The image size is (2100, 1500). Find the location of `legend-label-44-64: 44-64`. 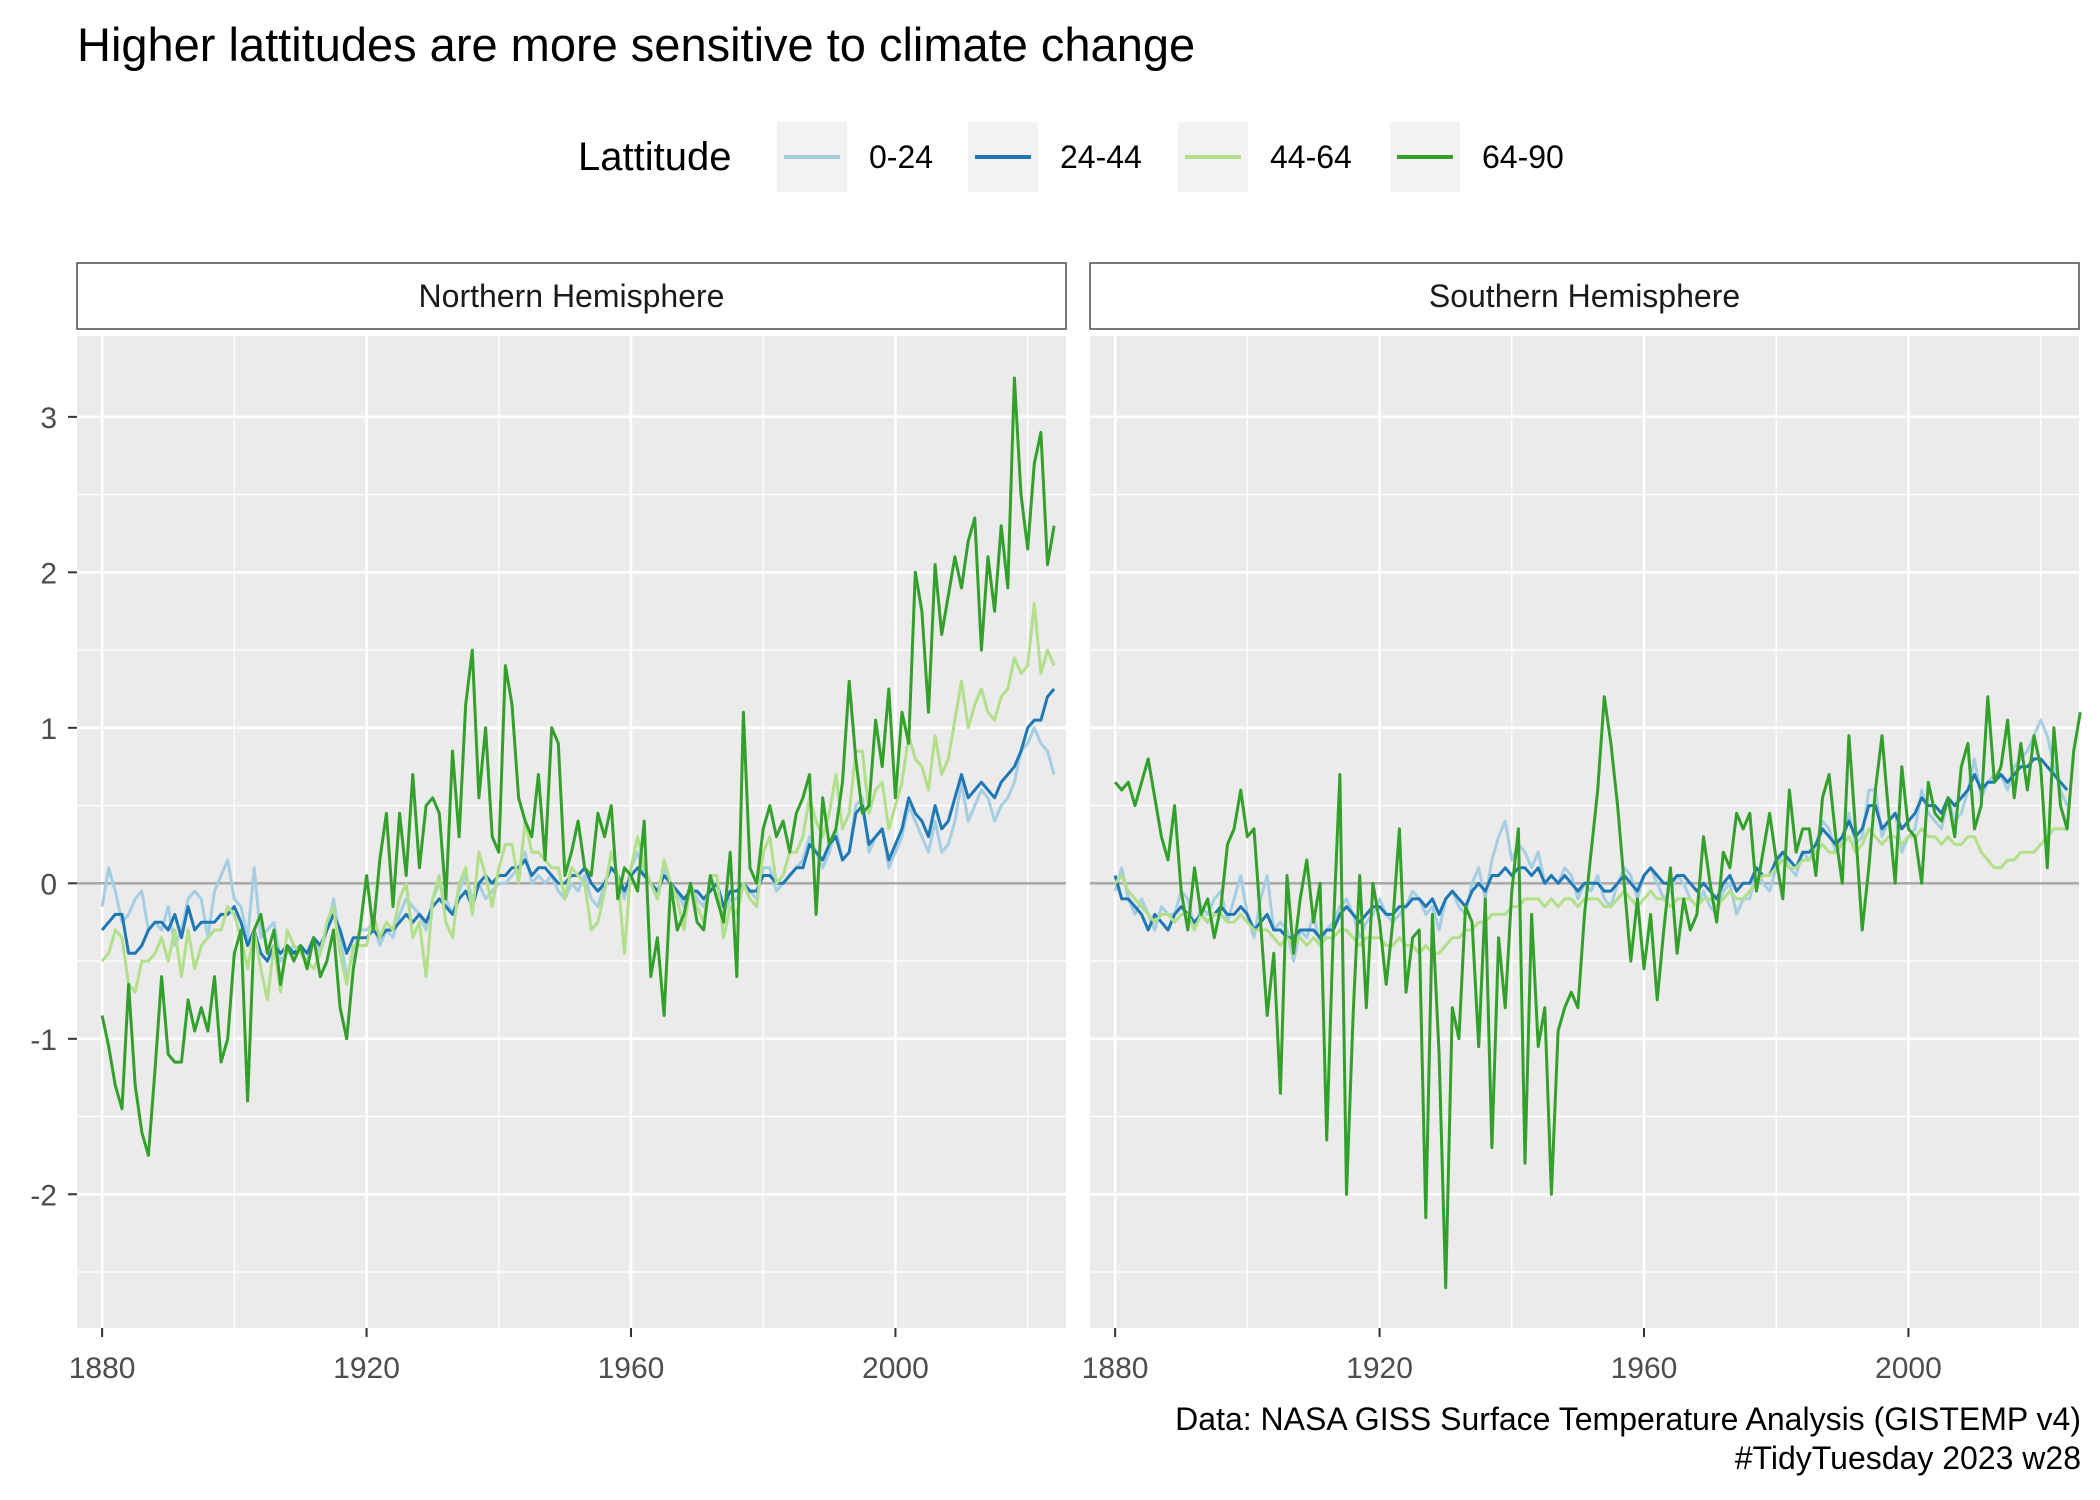

legend-label-44-64: 44-64 is located at coordinates (1311, 157).